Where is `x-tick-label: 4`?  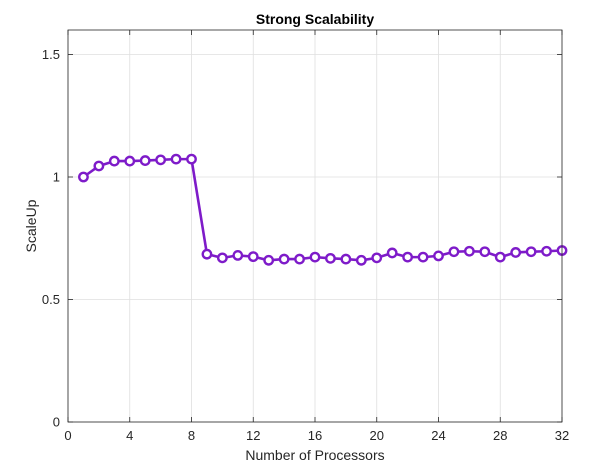 x-tick-label: 4 is located at coordinates (129, 435).